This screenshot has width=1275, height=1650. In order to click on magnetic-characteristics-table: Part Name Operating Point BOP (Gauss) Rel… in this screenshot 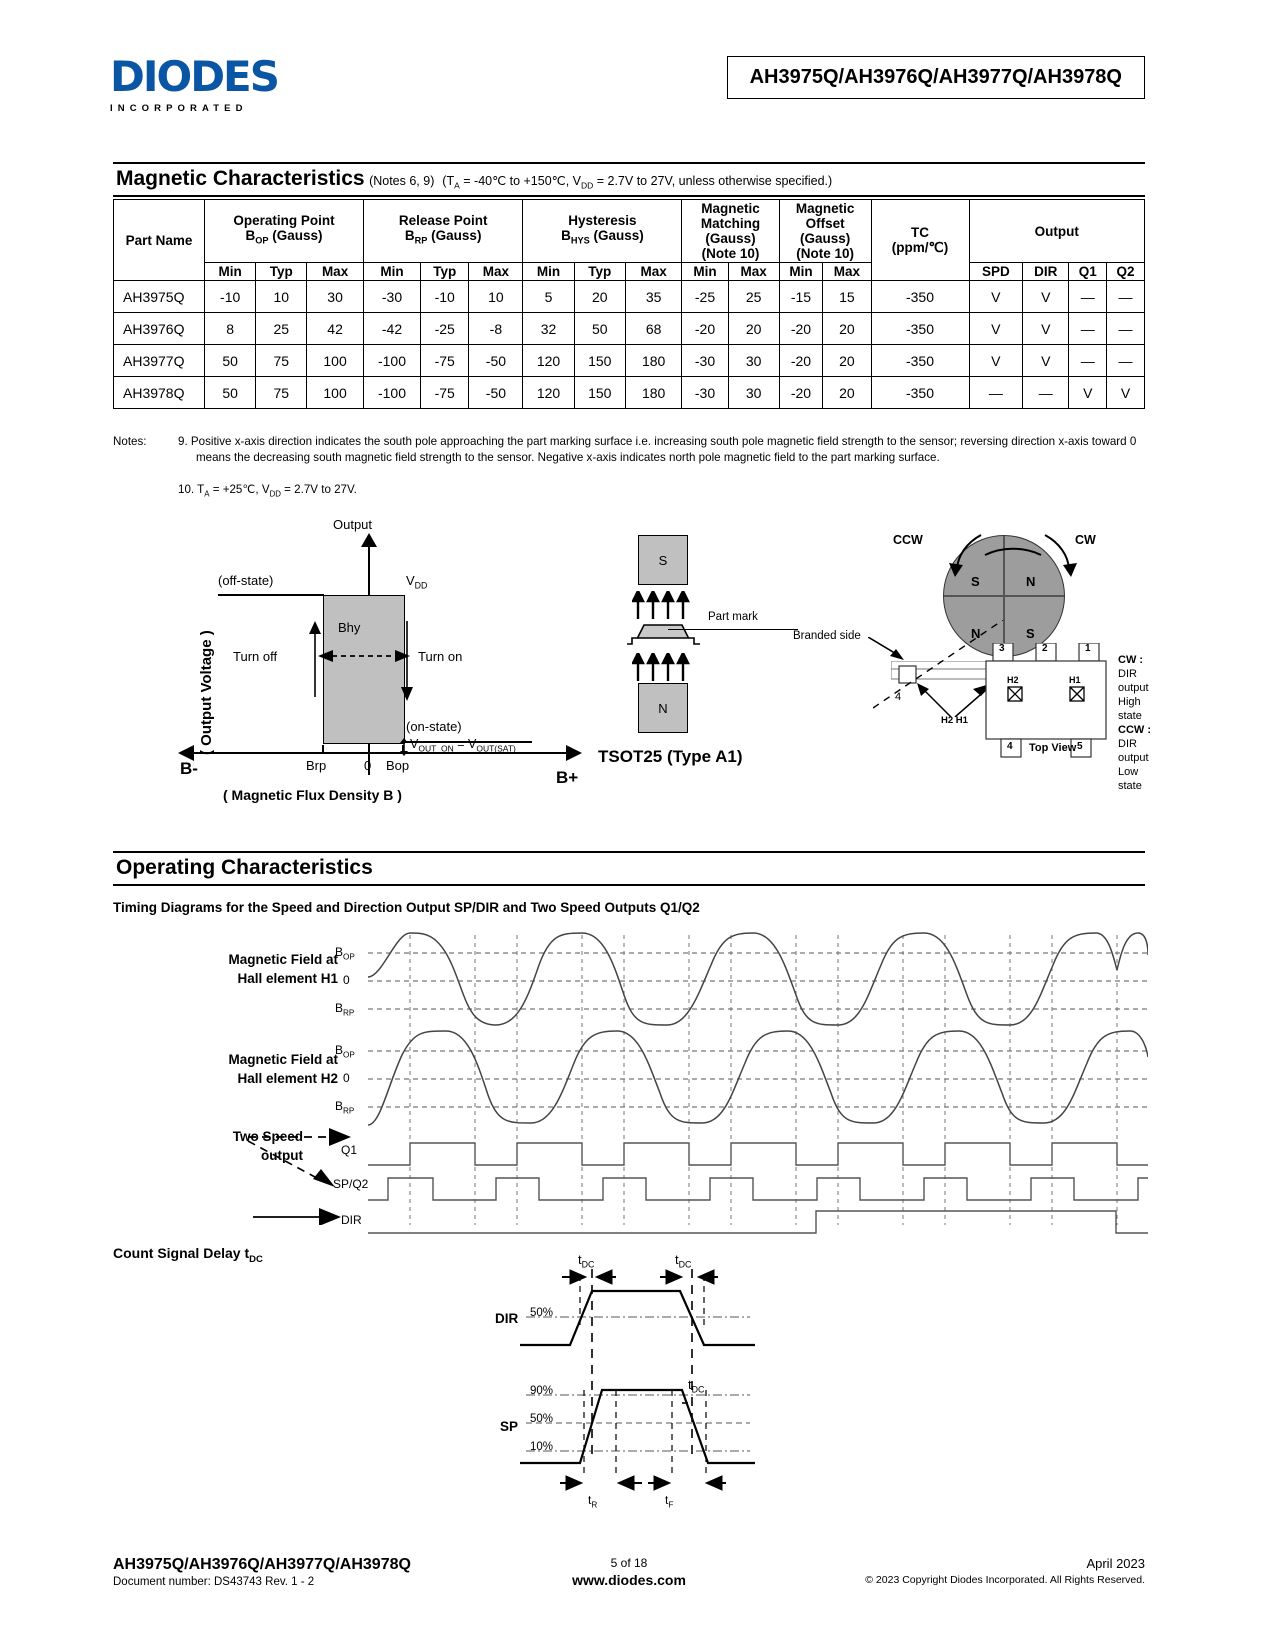, I will do `click(629, 304)`.